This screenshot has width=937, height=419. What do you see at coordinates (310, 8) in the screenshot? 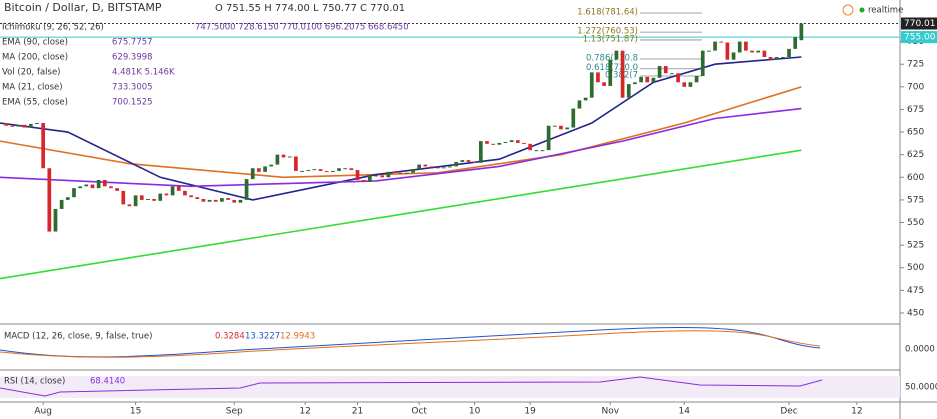
I see `ohlc: O 751.55 H 774.00 L 750.77 C 770.01` at bounding box center [310, 8].